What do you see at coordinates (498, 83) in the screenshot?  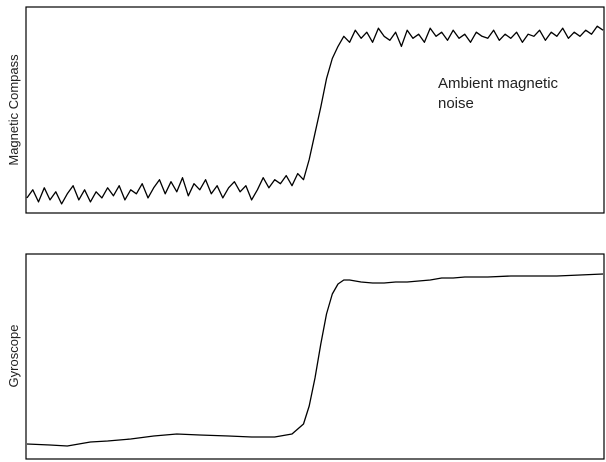 I see `compass-annotation-line-1: Ambient magnetic` at bounding box center [498, 83].